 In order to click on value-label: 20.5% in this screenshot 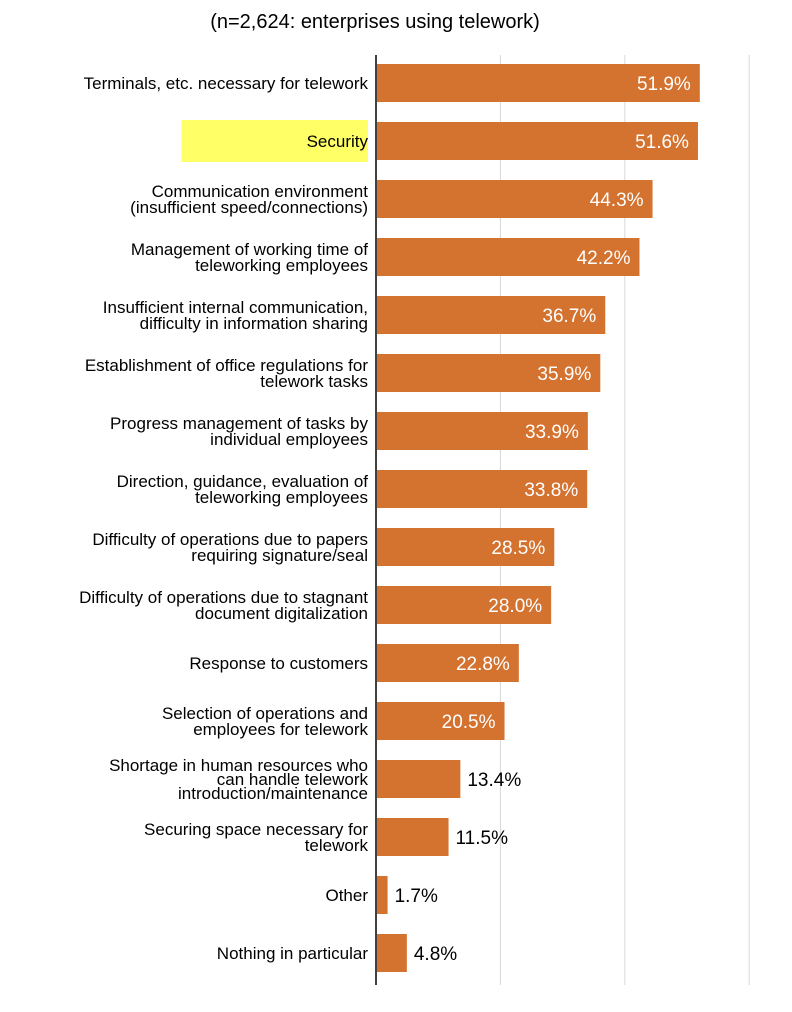, I will do `click(469, 722)`.